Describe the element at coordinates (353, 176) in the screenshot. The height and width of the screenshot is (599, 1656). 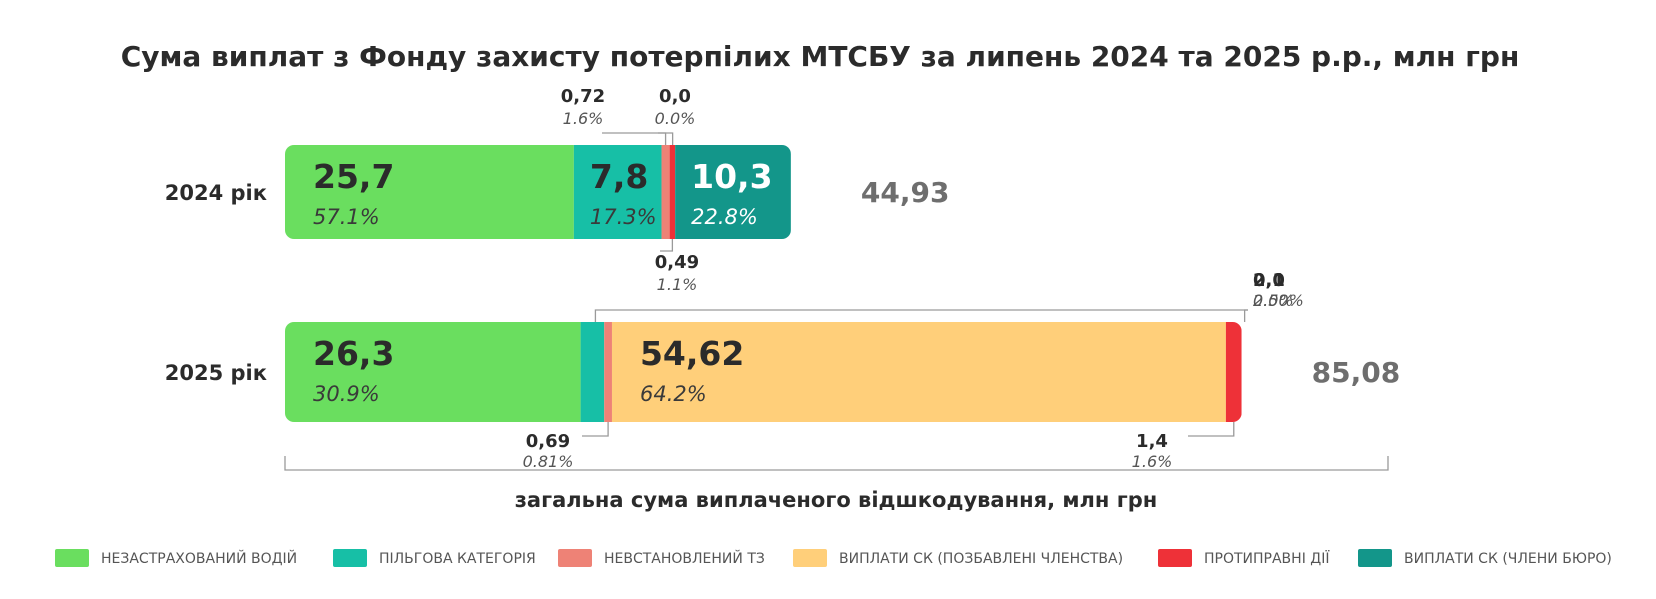
I see `value-label: 25,7` at that location.